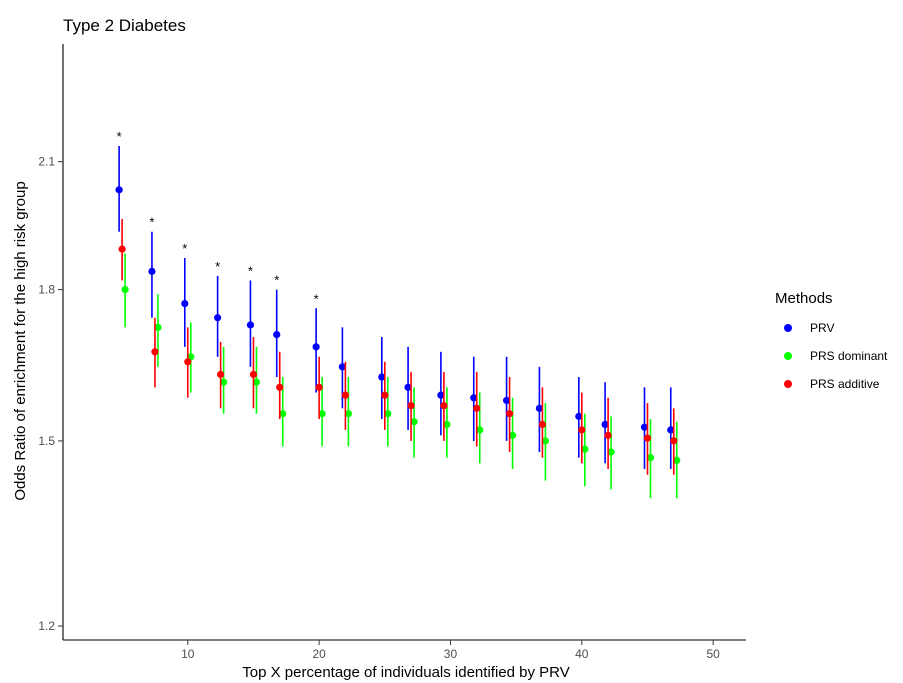 The width and height of the screenshot is (903, 683). I want to click on x-tick-label-40: 40, so click(582, 654).